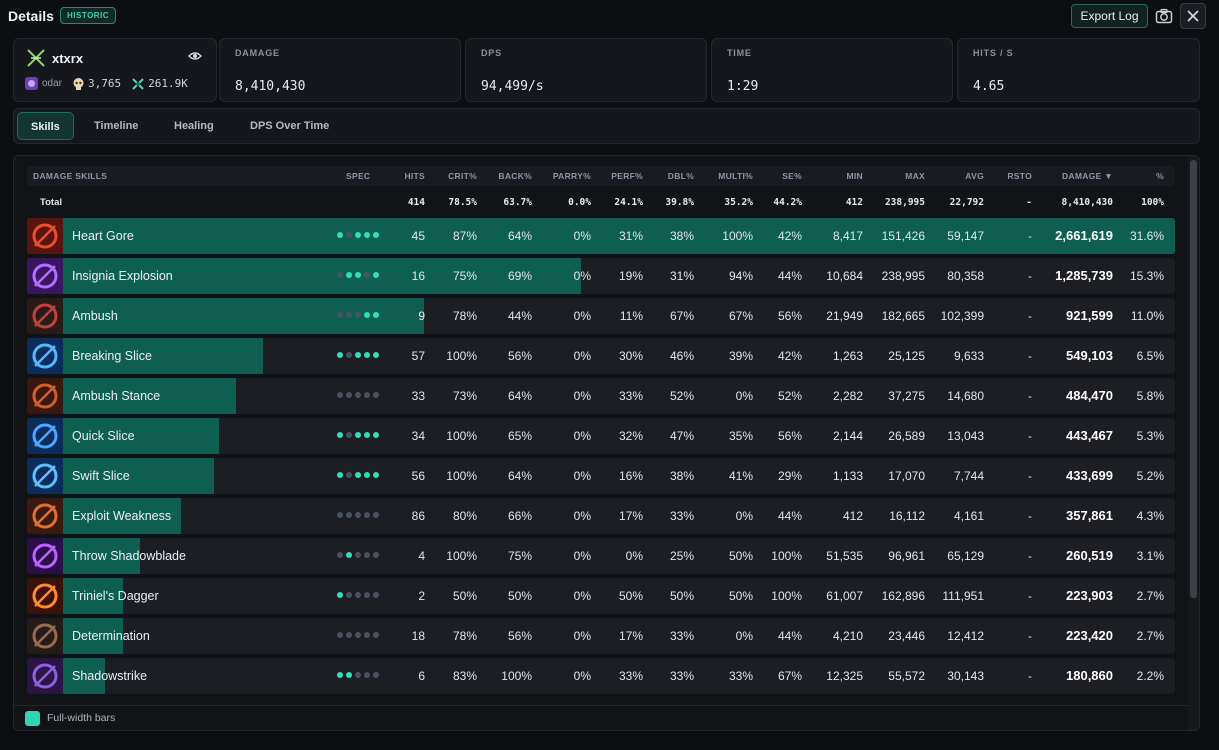  I want to click on eye-icon, so click(195, 56).